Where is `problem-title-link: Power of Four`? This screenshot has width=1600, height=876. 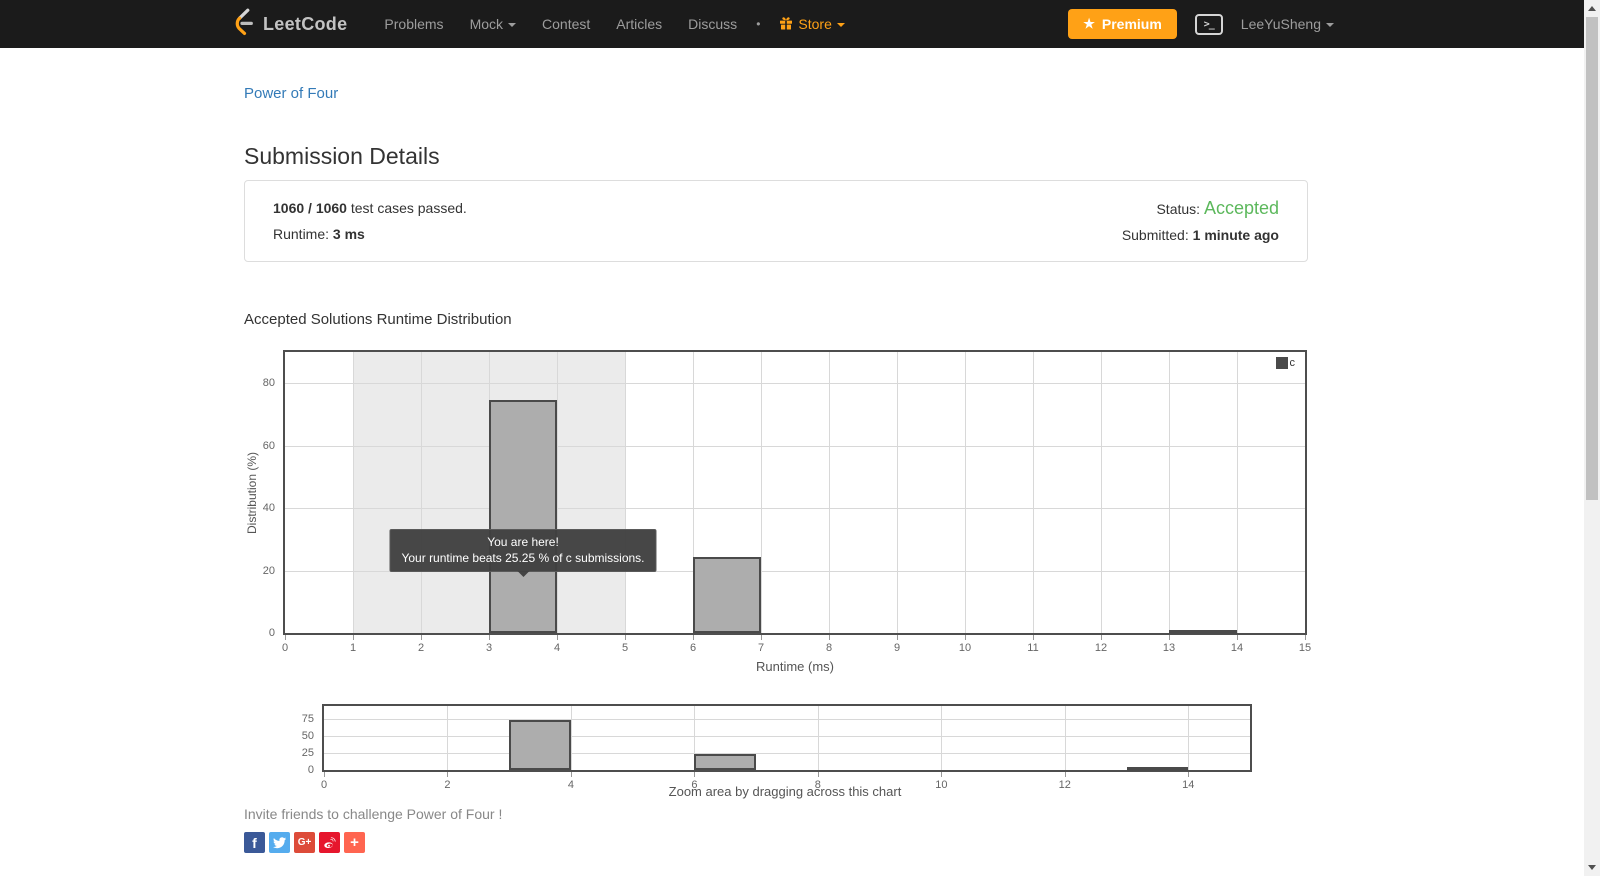
problem-title-link: Power of Four is located at coordinates (291, 93).